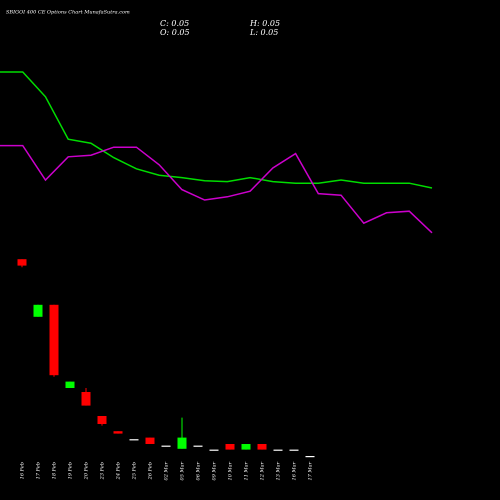 This screenshot has width=500, height=500. Describe the element at coordinates (215, 470) in the screenshot. I see `x-tick-label: 09 Mar` at that location.